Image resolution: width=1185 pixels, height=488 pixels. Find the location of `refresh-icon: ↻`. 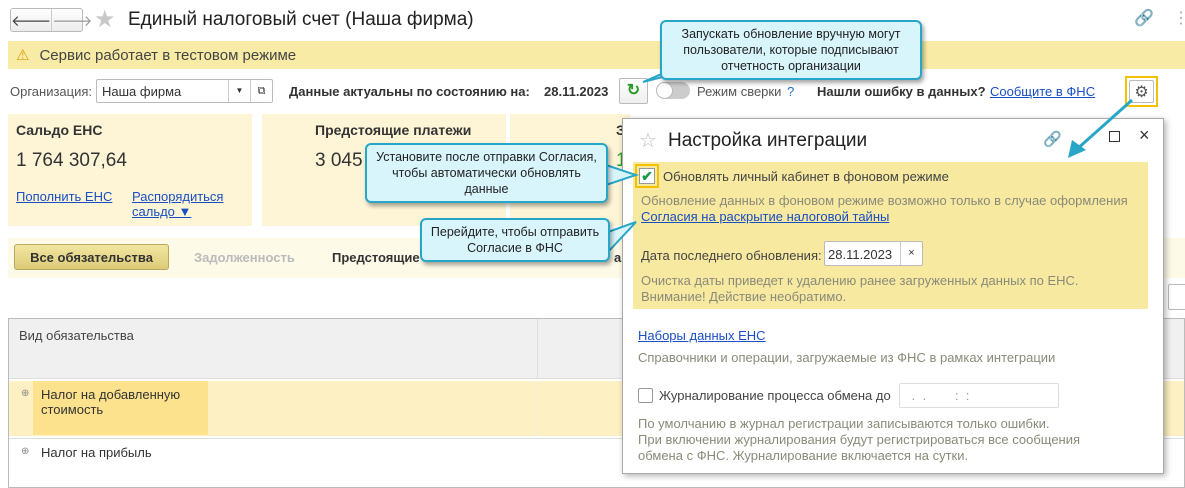

refresh-icon: ↻ is located at coordinates (633, 90).